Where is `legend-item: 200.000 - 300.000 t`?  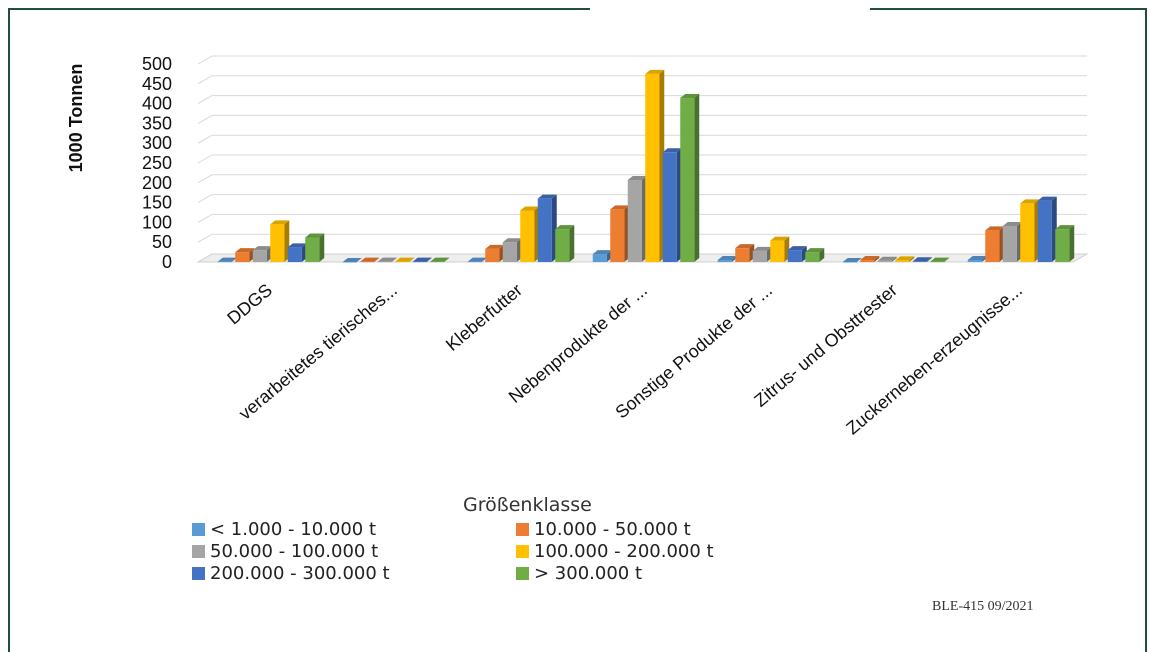
legend-item: 200.000 - 300.000 t is located at coordinates (291, 573).